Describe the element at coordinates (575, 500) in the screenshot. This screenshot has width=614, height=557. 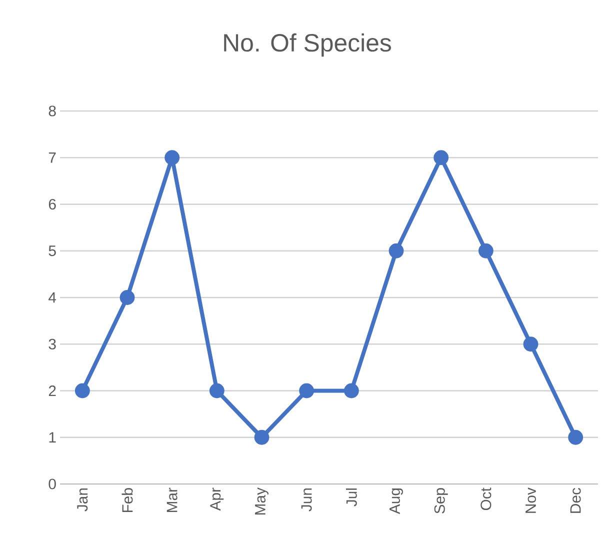
I see `x-tick-label: Dec` at that location.